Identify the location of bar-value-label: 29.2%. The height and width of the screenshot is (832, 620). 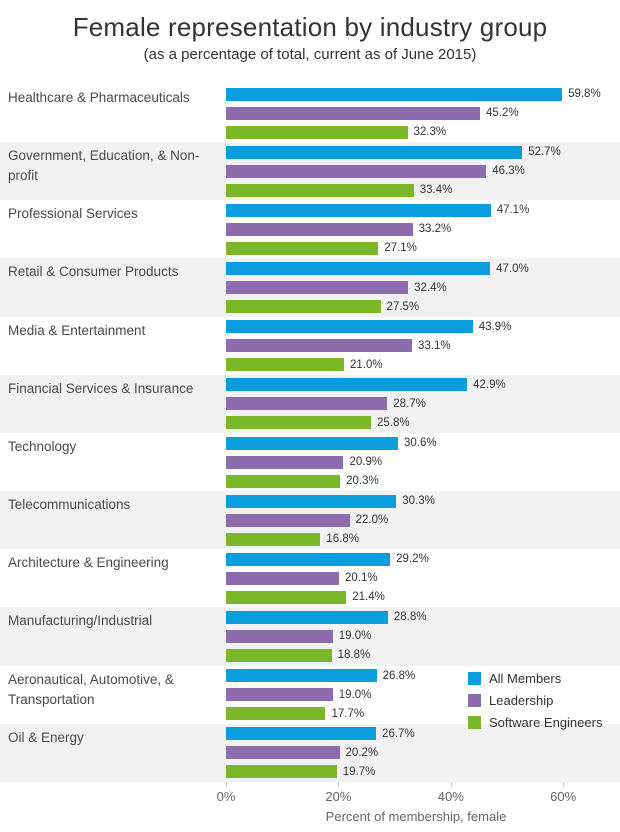
(412, 559).